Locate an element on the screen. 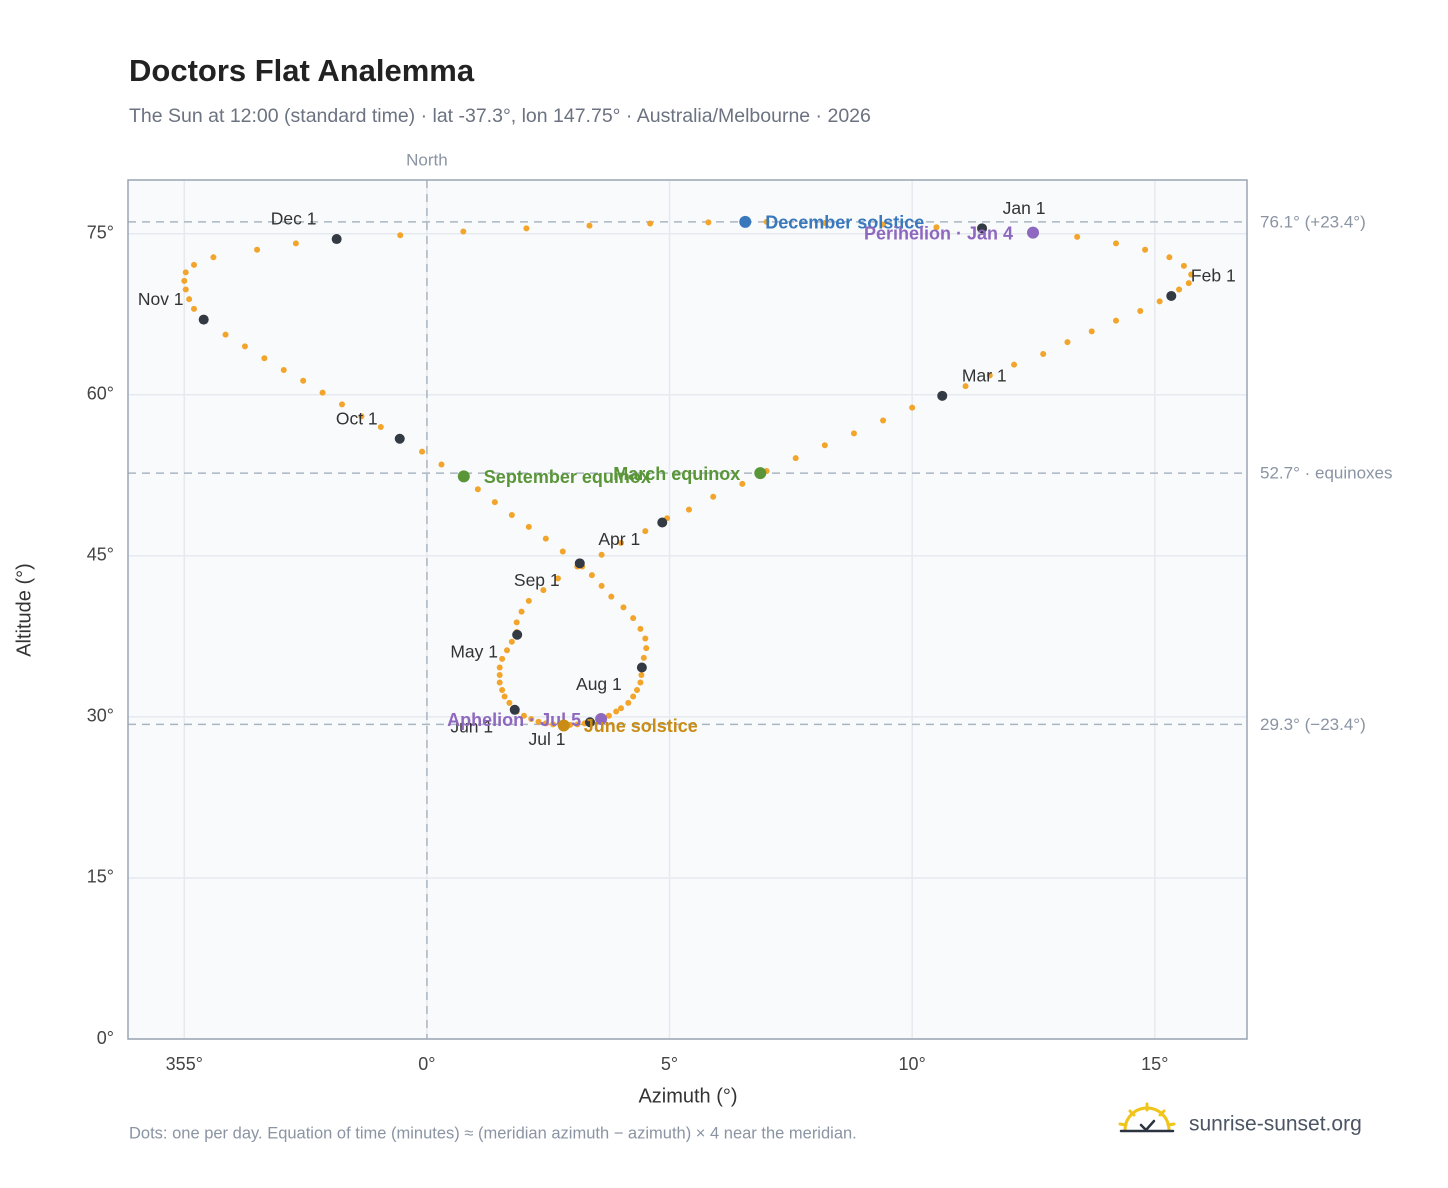 This screenshot has width=1448, height=1188. month-label: Oct 1 is located at coordinates (357, 418).